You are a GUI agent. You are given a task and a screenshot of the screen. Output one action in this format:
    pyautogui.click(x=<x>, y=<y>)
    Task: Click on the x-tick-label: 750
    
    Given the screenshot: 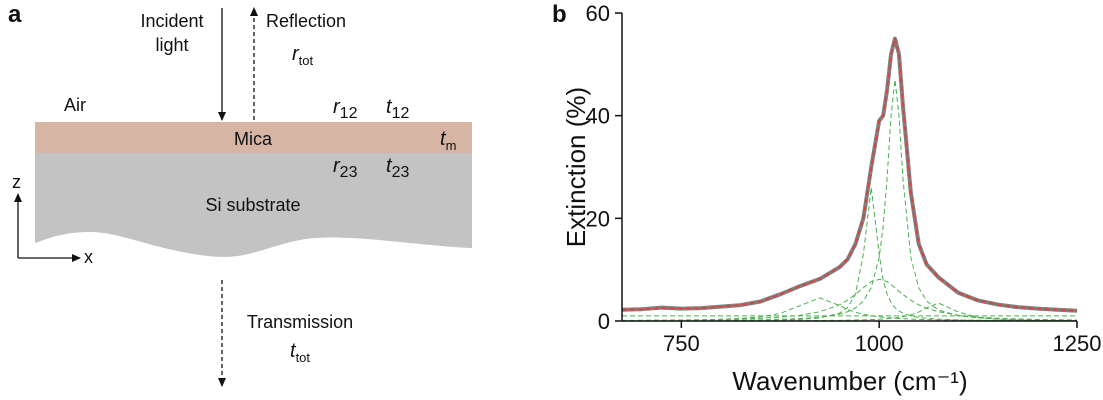 What is the action you would take?
    pyautogui.click(x=681, y=343)
    